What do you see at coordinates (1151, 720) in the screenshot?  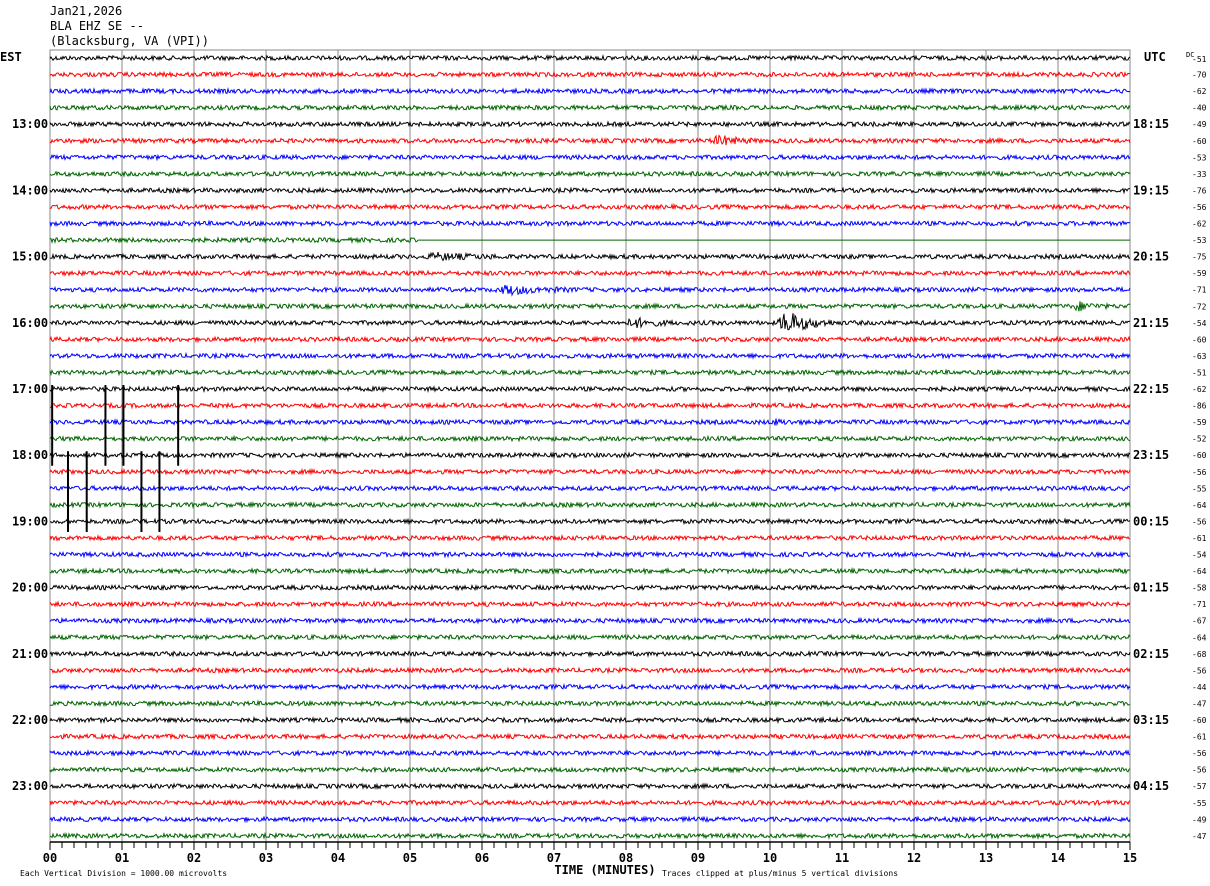 I see `utc-time-label: 03:15` at bounding box center [1151, 720].